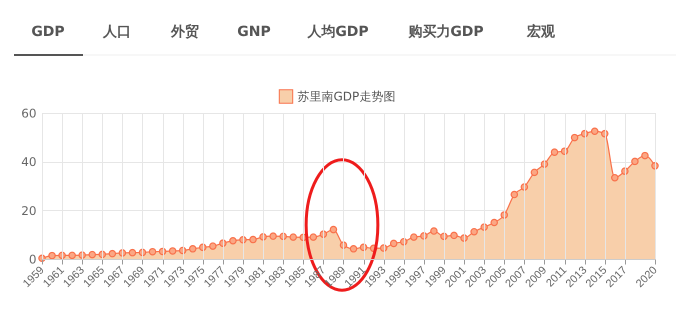 The image size is (694, 330). What do you see at coordinates (28, 211) in the screenshot?
I see `y-tick-label: 20` at bounding box center [28, 211].